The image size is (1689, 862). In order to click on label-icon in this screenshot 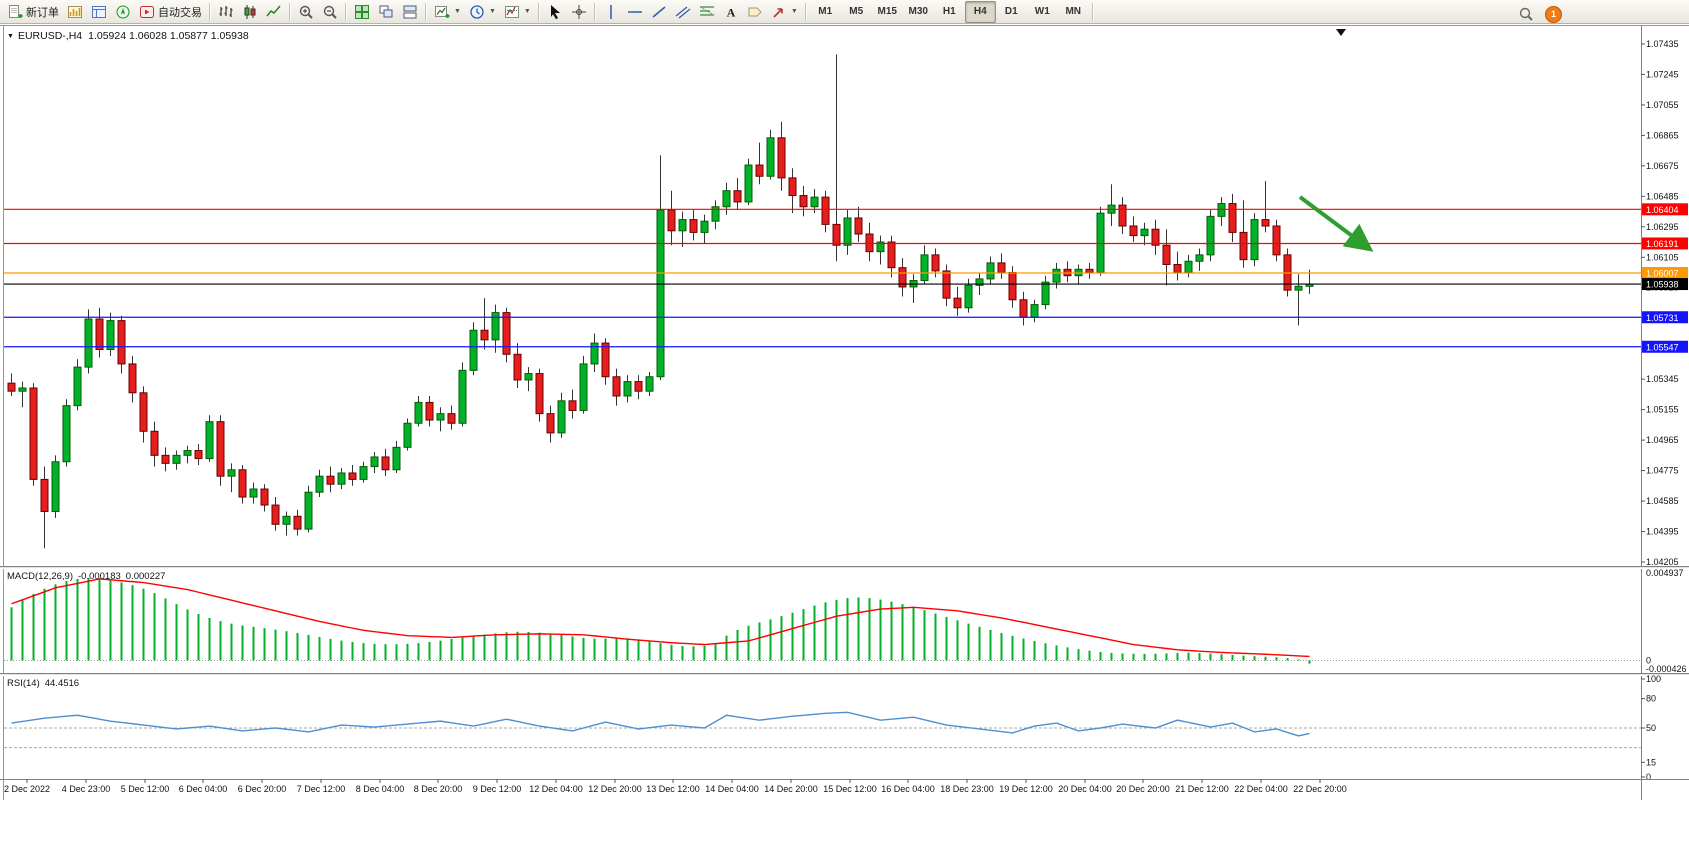, I will do `click(755, 11)`.